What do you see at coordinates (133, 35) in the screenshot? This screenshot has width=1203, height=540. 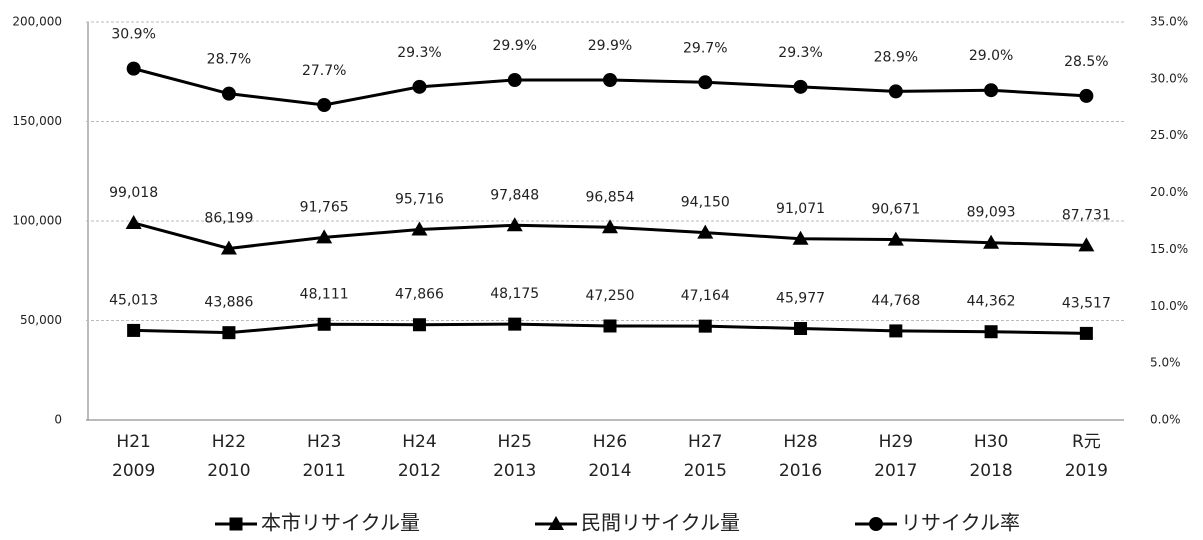 I see `data-label: 30.9%` at bounding box center [133, 35].